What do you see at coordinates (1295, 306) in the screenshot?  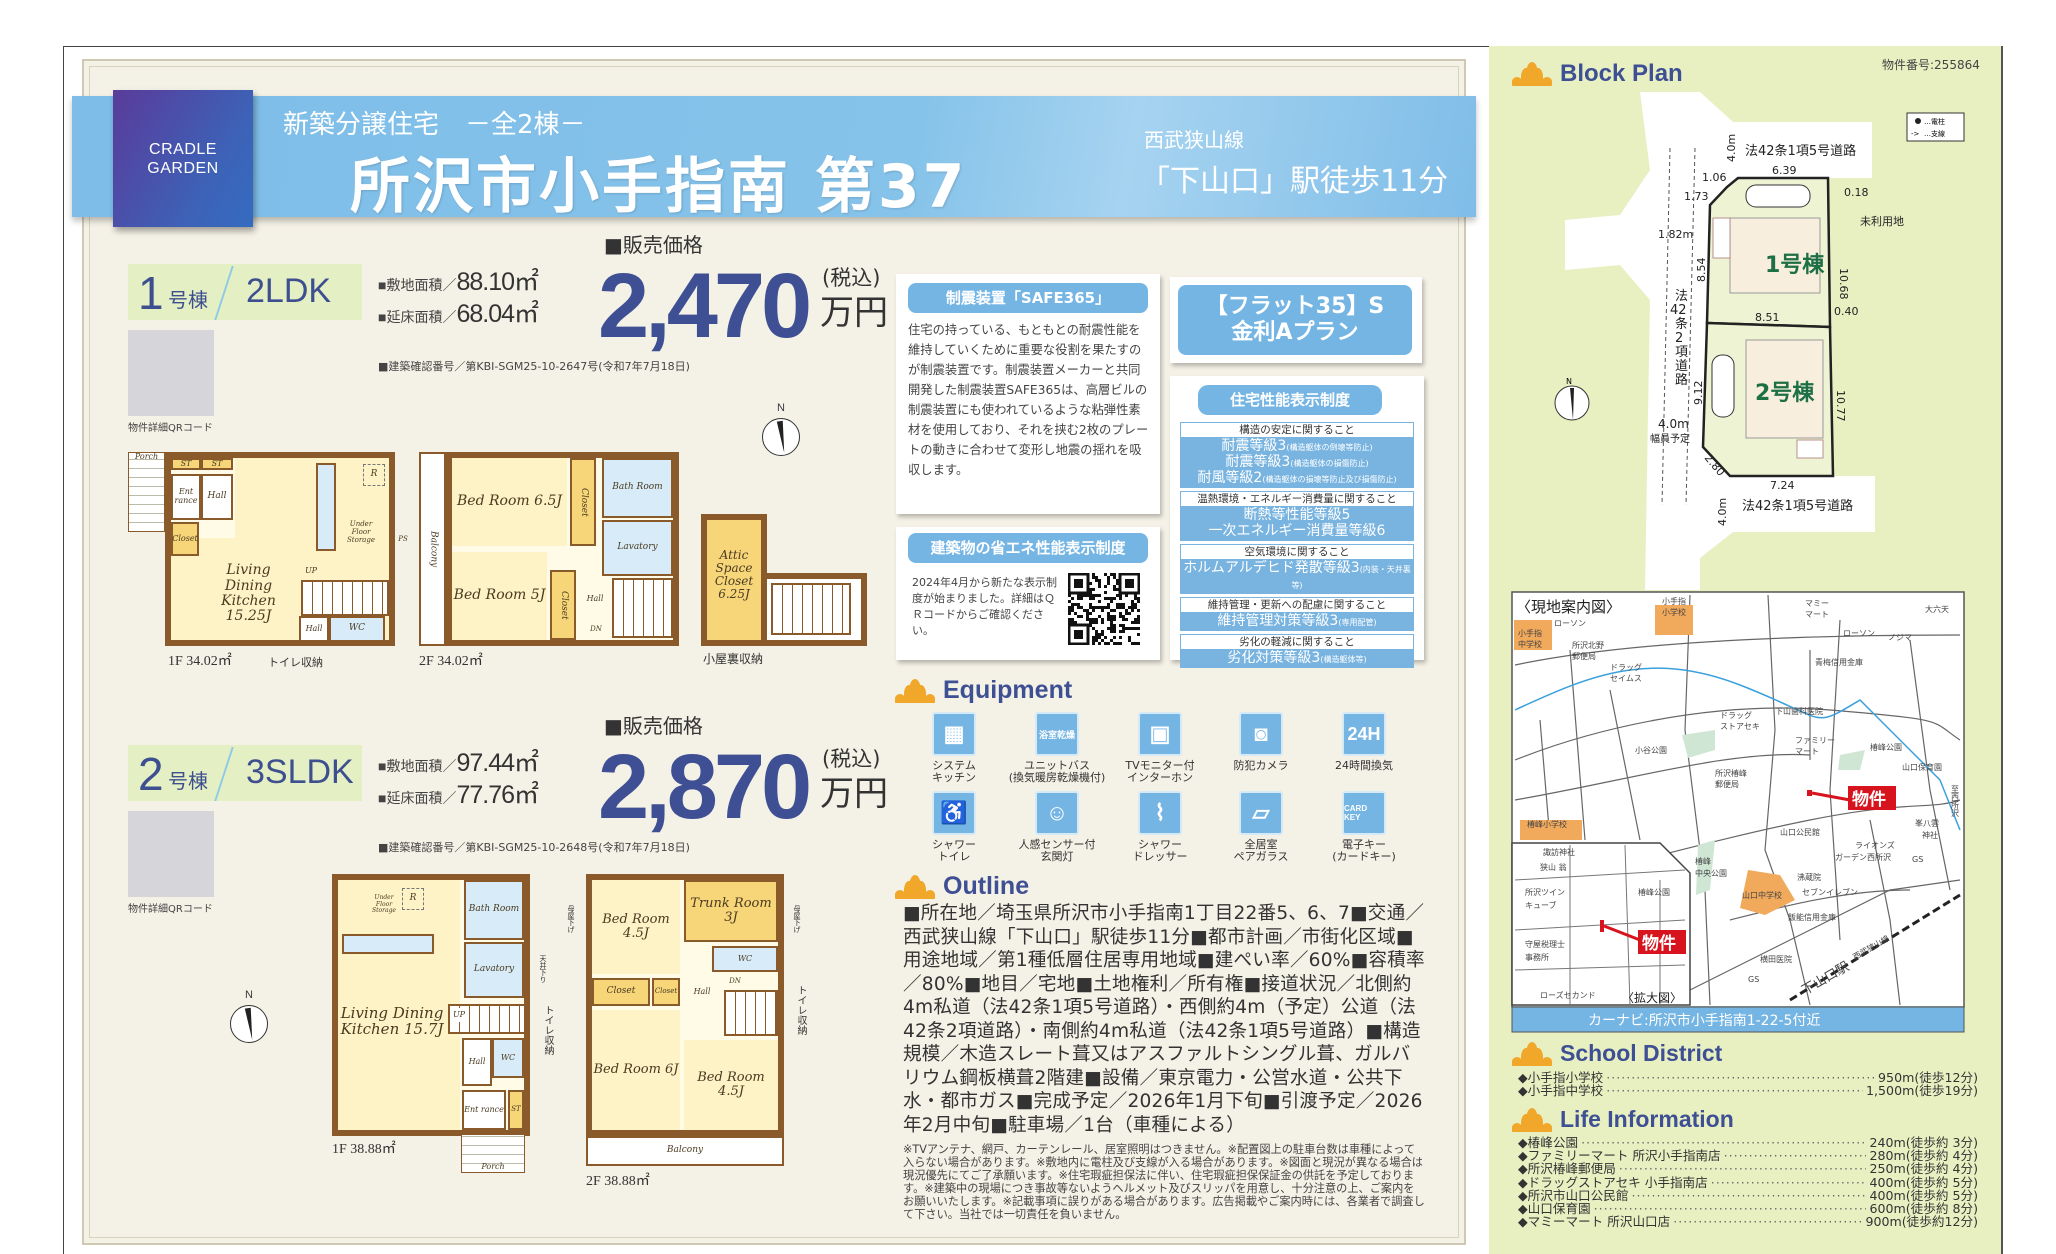 I see `flat35-line1: 【フラット35】S` at bounding box center [1295, 306].